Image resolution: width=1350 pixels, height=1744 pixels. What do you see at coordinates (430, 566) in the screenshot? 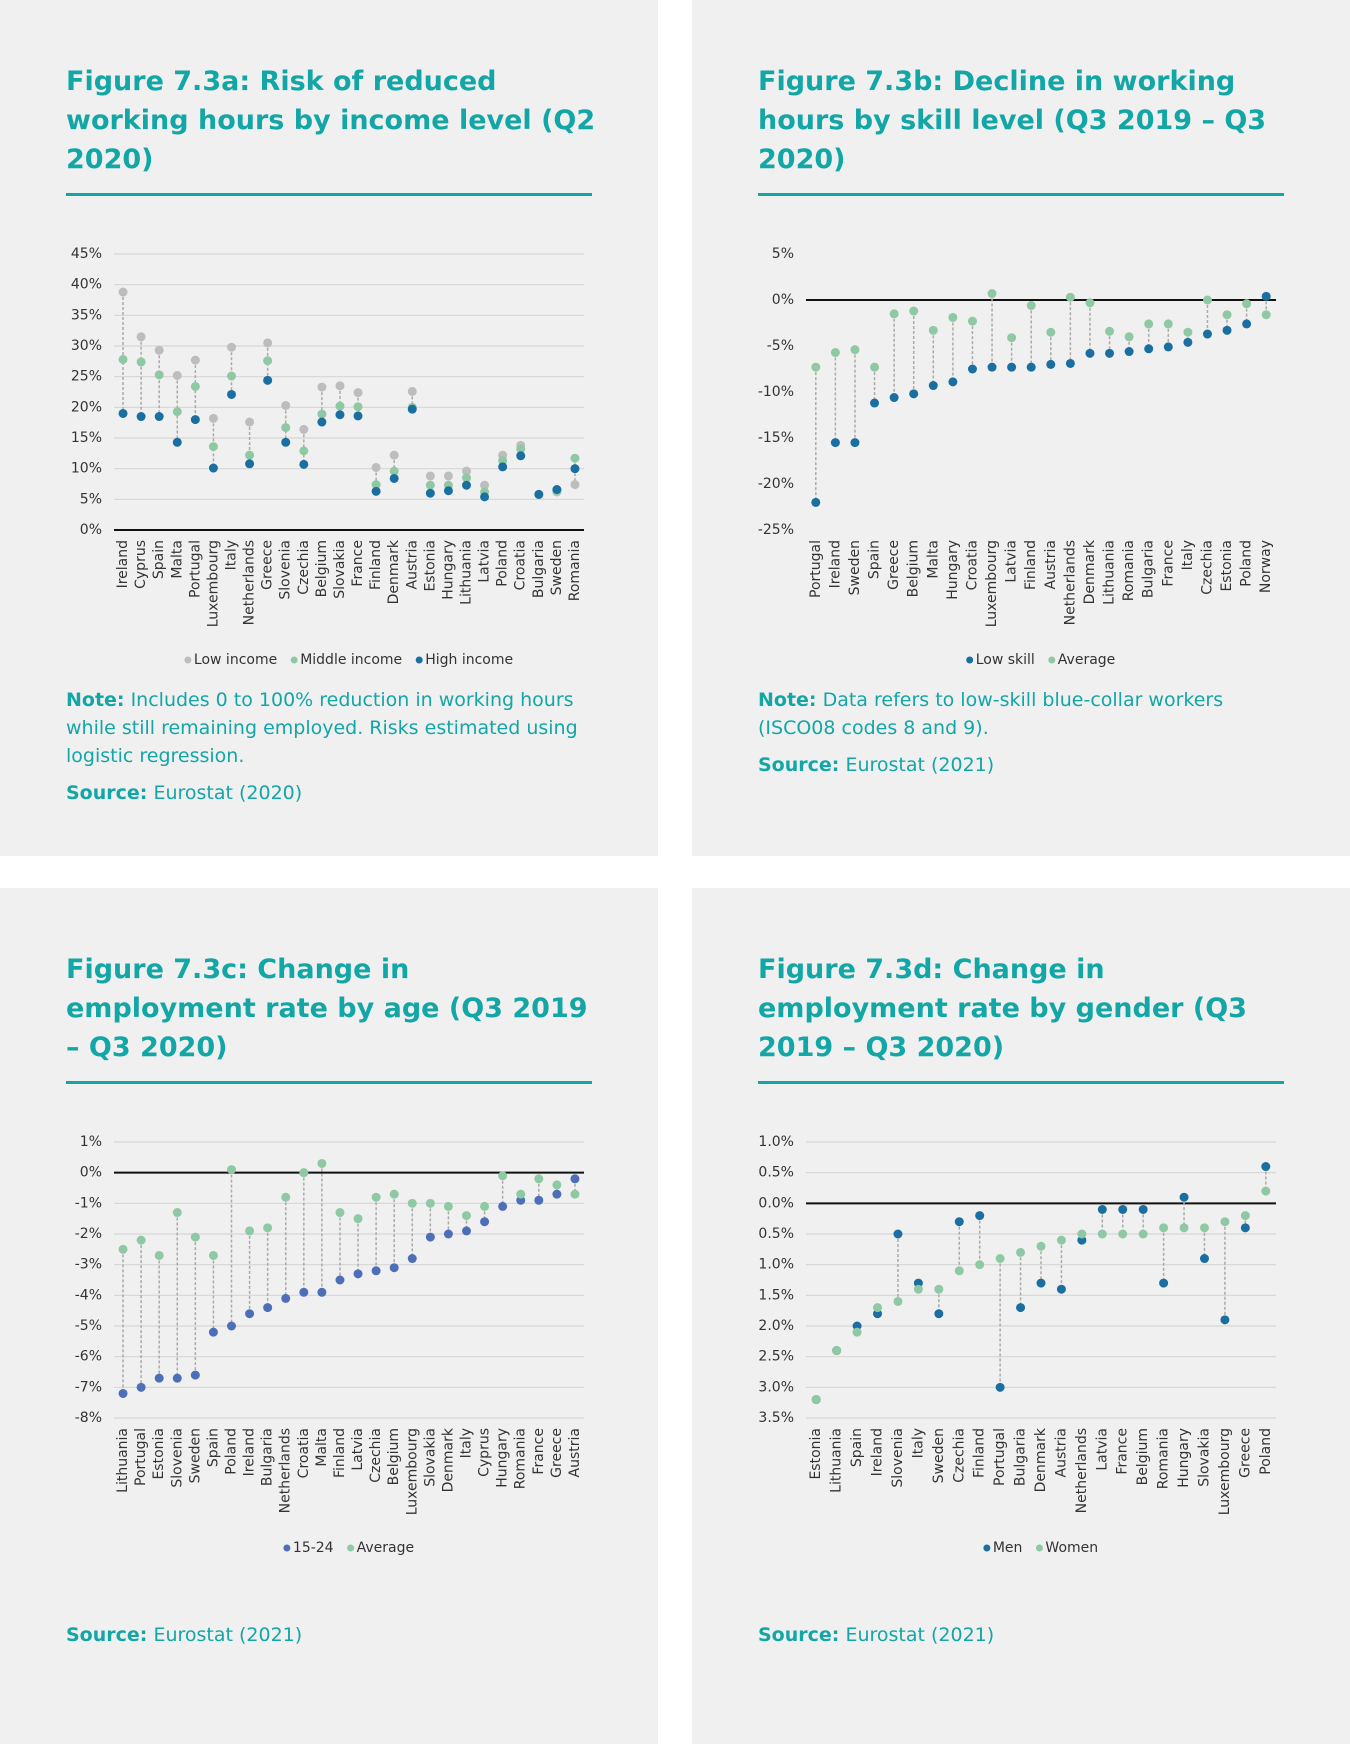
I see `x-tick-label: Estonia` at bounding box center [430, 566].